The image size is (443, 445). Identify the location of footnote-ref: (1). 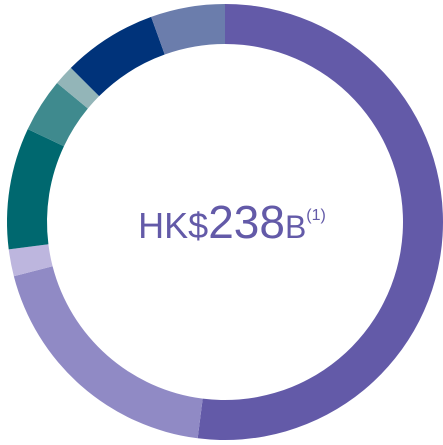
(316, 215).